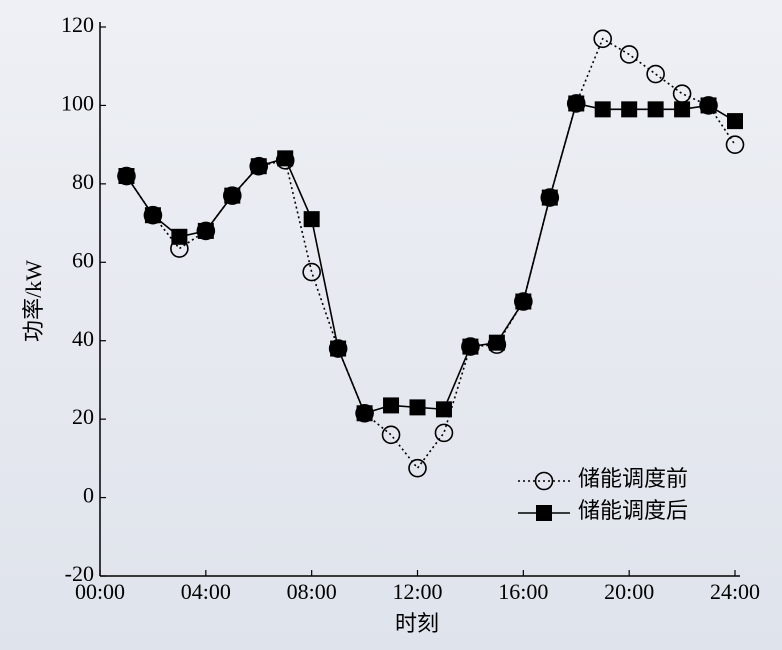 This screenshot has width=782, height=650. I want to click on x-tick-label: 20:00, so click(629, 591).